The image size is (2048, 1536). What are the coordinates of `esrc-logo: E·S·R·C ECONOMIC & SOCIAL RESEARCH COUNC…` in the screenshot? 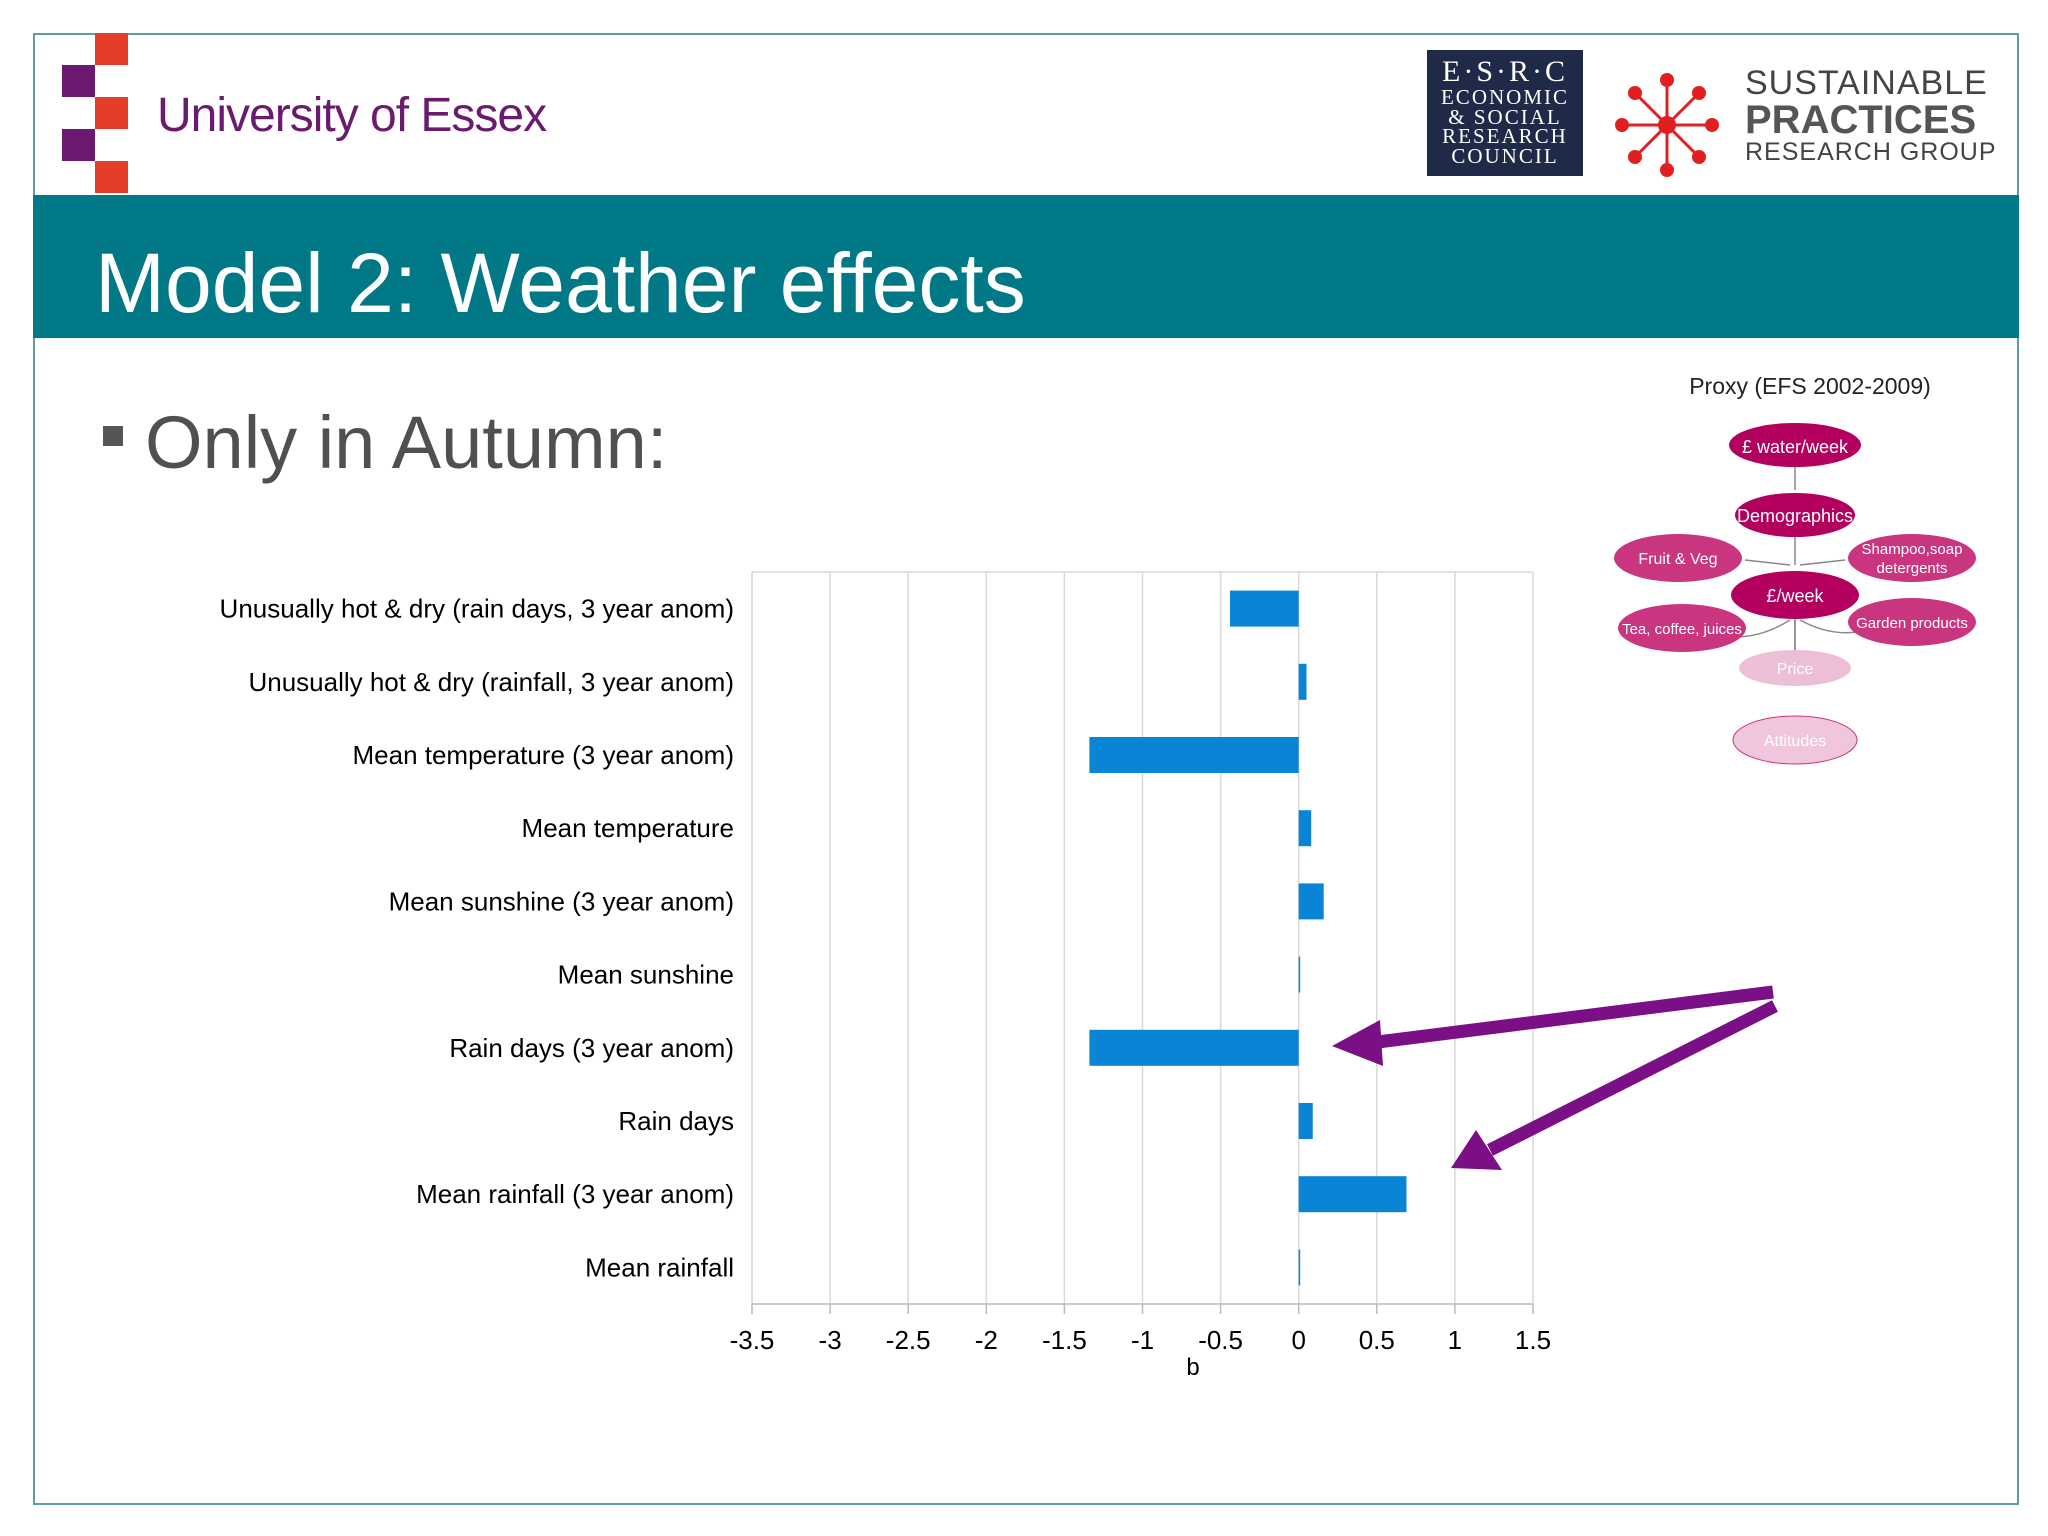 It's located at (1505, 113).